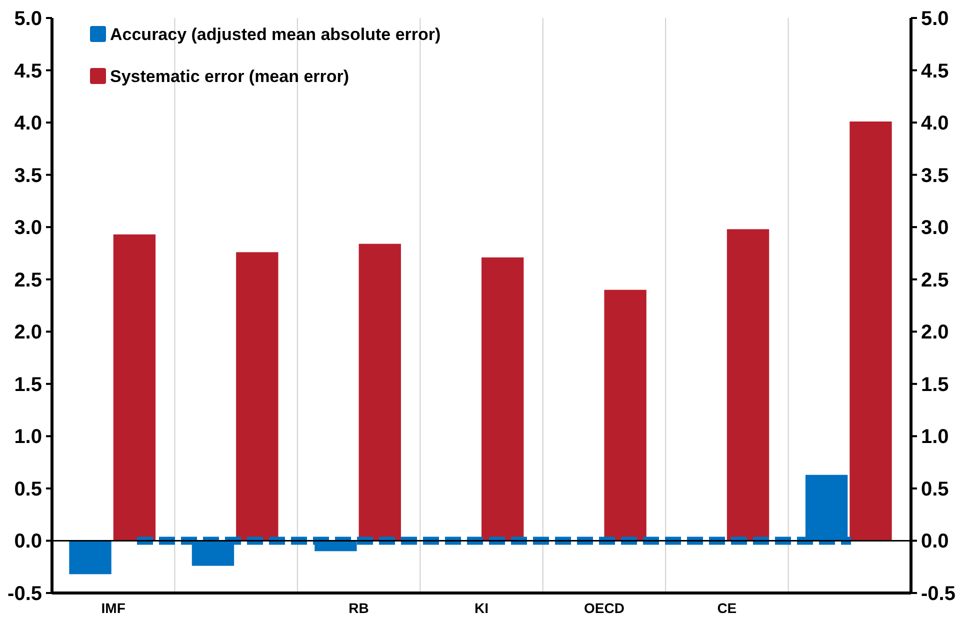 This screenshot has height=628, width=979. What do you see at coordinates (28, 333) in the screenshot?
I see `y-tick-label: 2.0` at bounding box center [28, 333].